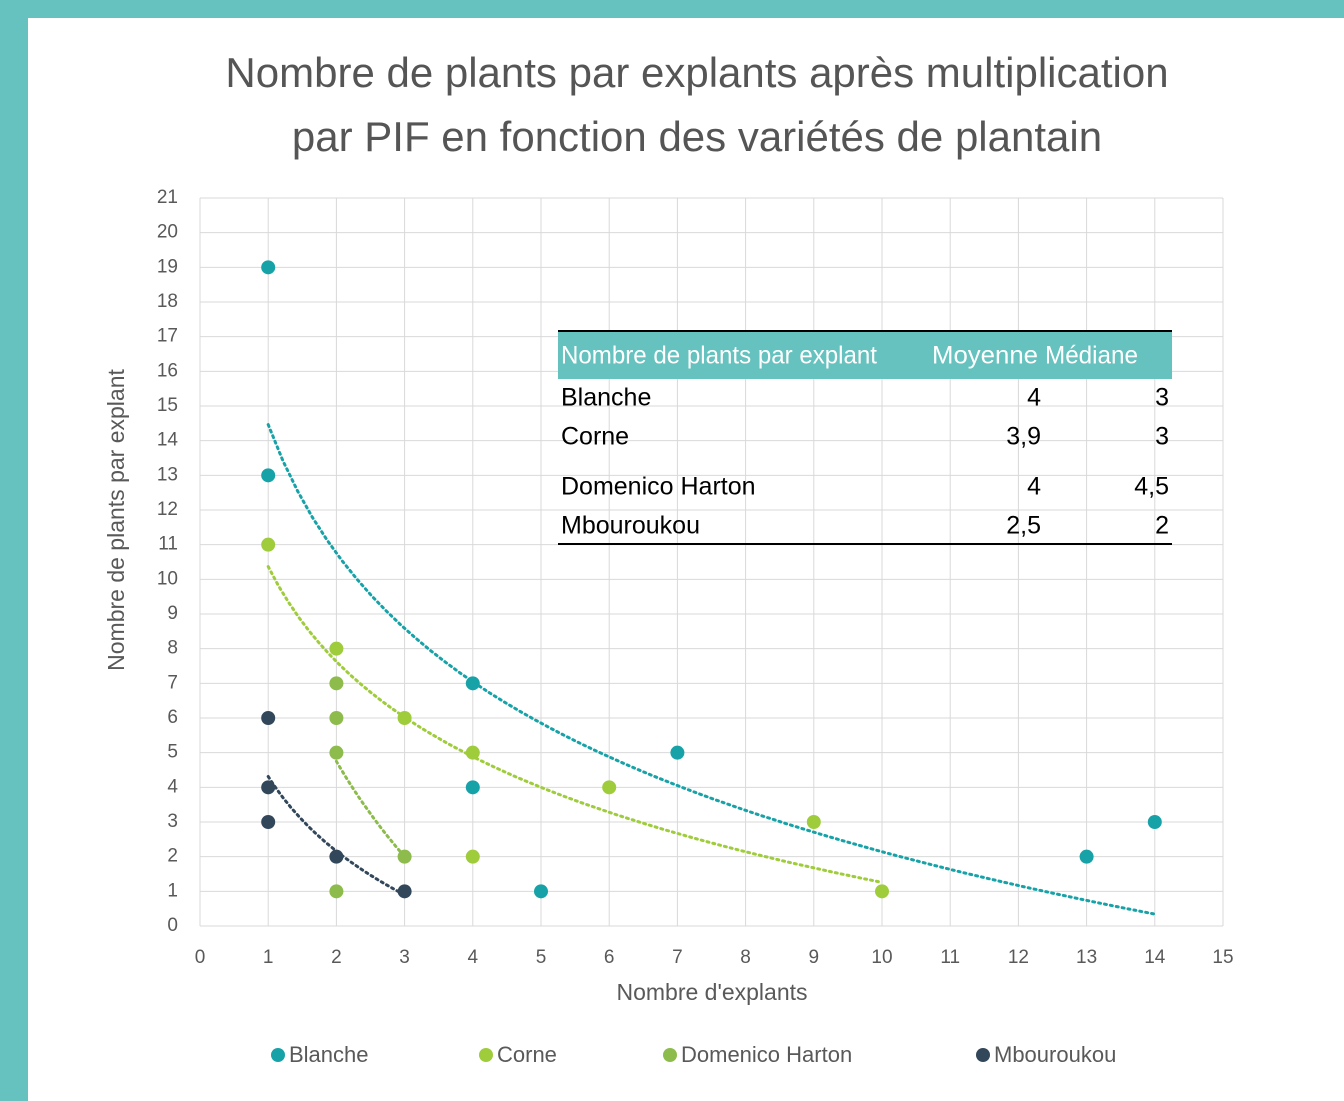 The height and width of the screenshot is (1101, 1344). Describe the element at coordinates (745, 957) in the screenshot. I see `x-tick-label: 8` at that location.